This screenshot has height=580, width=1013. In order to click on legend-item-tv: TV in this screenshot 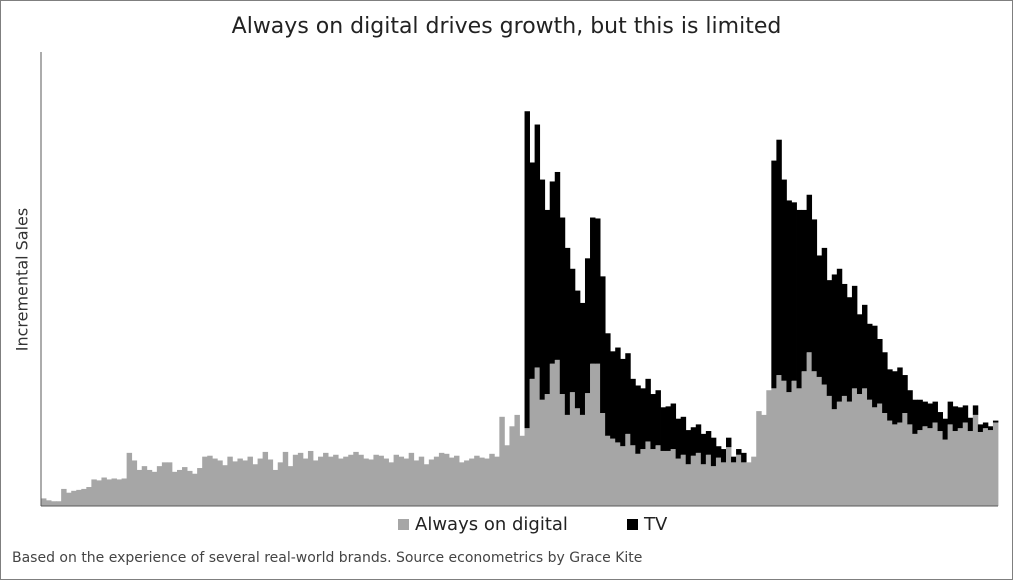, I will do `click(647, 524)`.